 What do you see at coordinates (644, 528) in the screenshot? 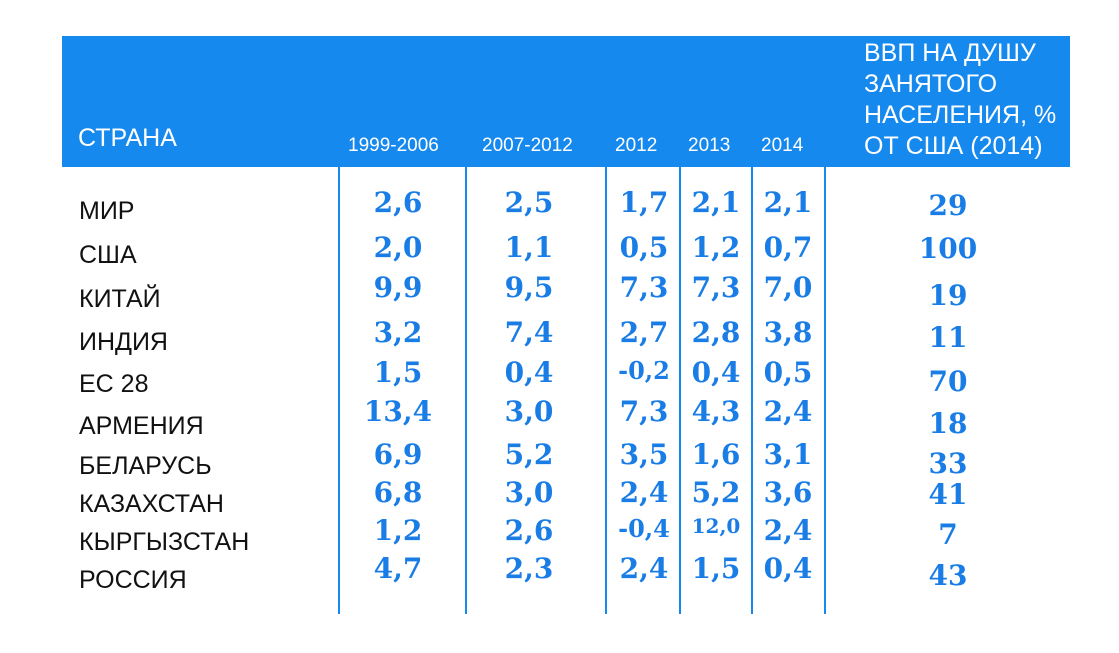
I see `cell-value: -0,4` at bounding box center [644, 528].